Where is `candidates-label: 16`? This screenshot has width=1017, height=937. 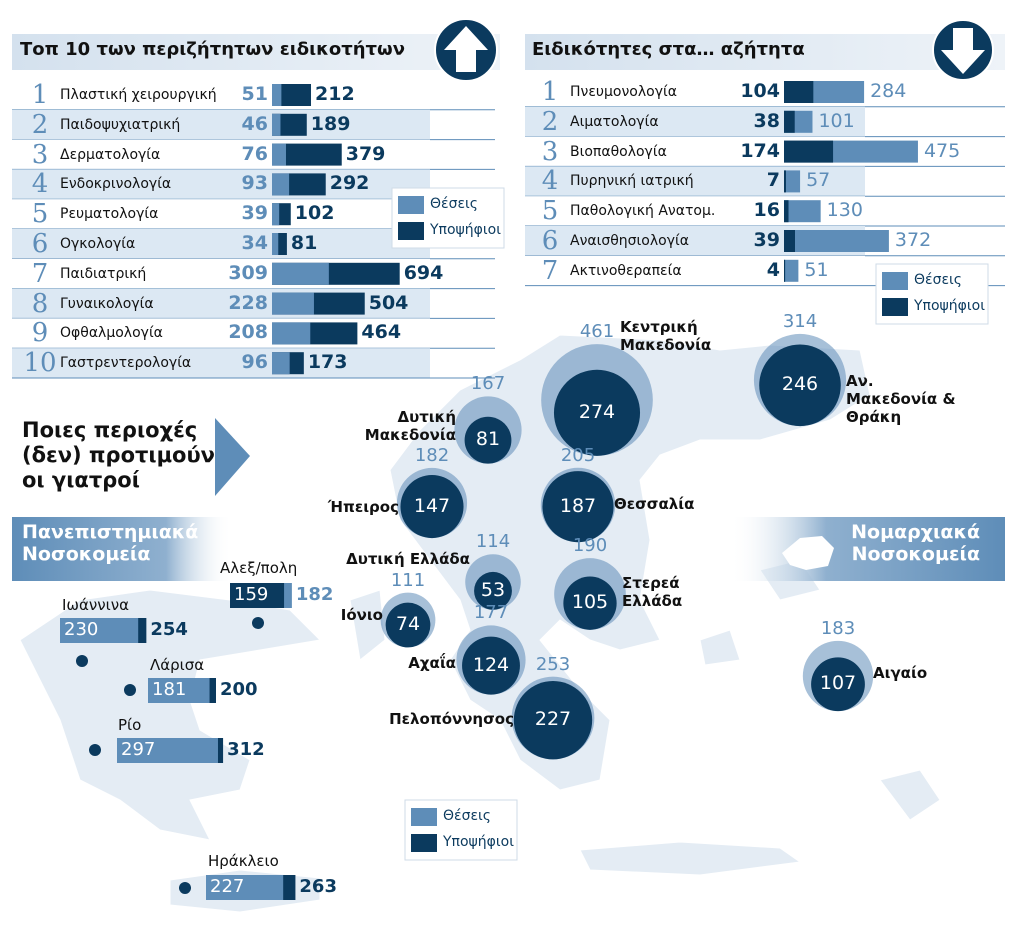
candidates-label: 16 is located at coordinates (766, 210).